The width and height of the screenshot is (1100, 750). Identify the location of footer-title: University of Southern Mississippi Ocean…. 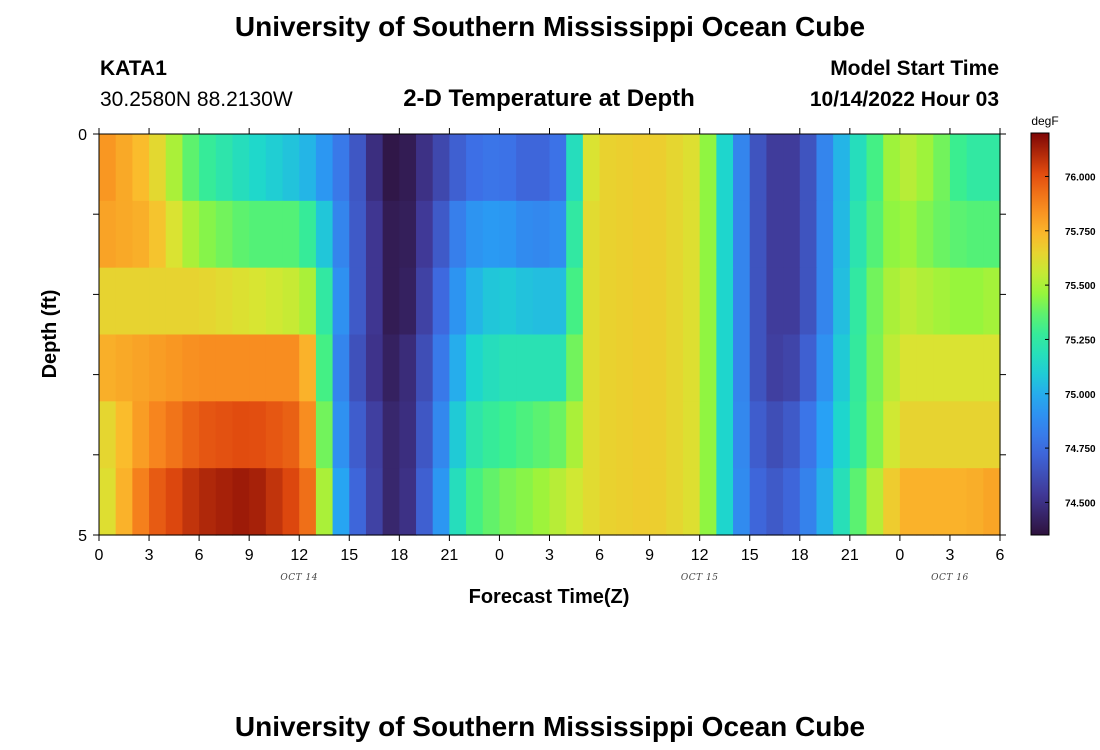
(550, 726).